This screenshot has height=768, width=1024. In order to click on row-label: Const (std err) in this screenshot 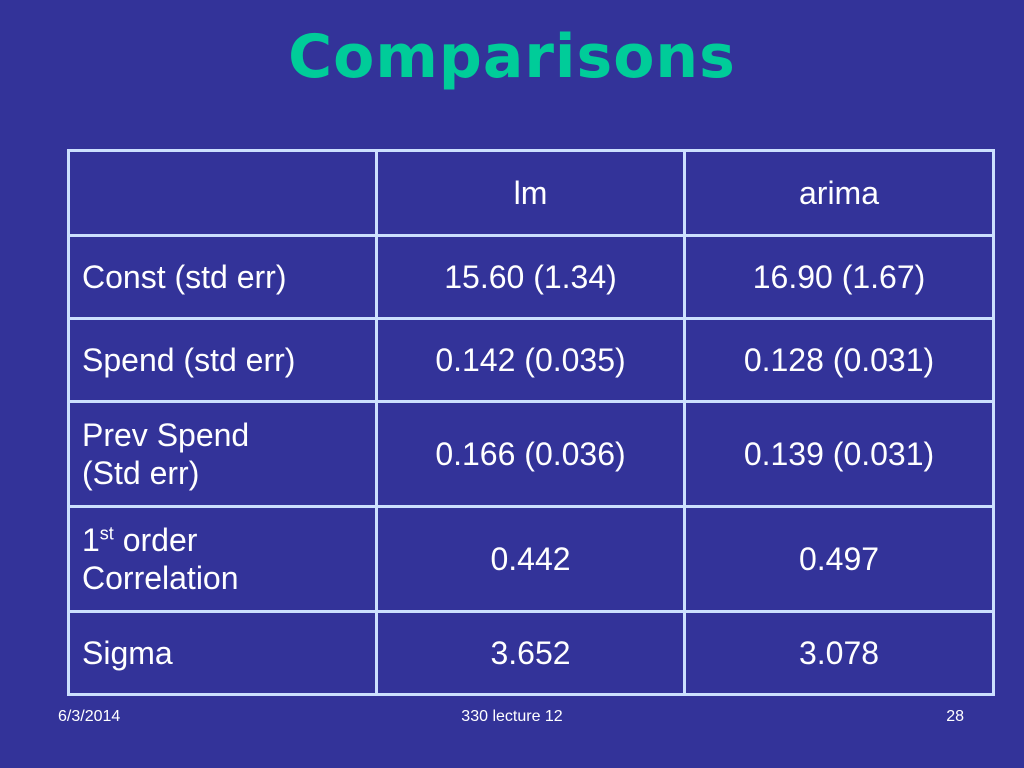, I will do `click(222, 277)`.